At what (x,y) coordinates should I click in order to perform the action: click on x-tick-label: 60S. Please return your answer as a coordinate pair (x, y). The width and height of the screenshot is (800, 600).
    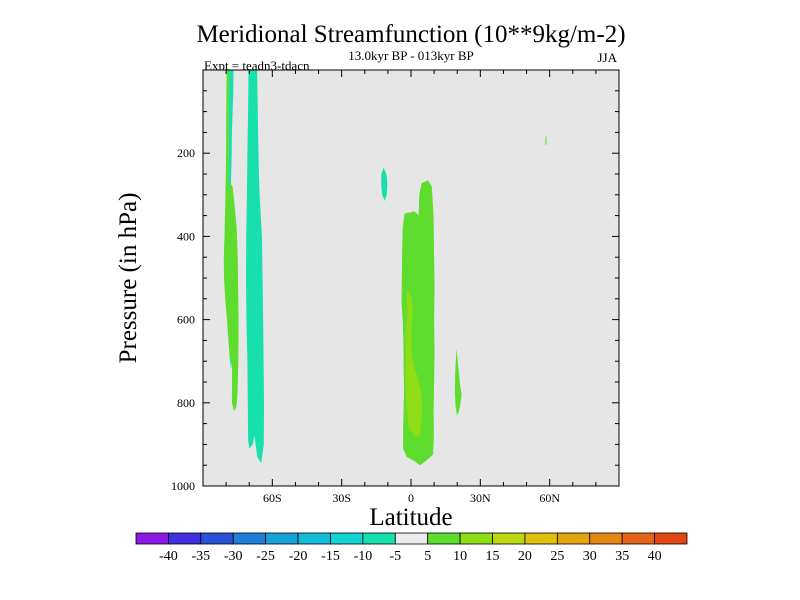
    Looking at the image, I should click on (272, 498).